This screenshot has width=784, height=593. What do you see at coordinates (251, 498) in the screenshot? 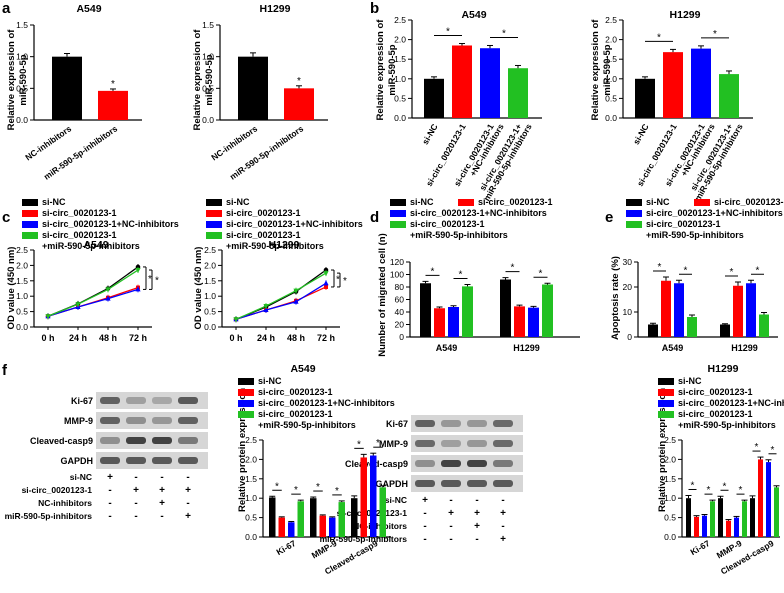
I see `f1-y-tick-label: 1.0` at bounding box center [251, 498].